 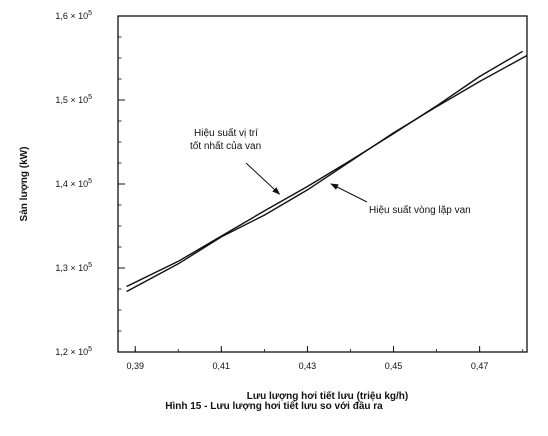 I want to click on x-tick-label: 0,41, so click(x=222, y=366).